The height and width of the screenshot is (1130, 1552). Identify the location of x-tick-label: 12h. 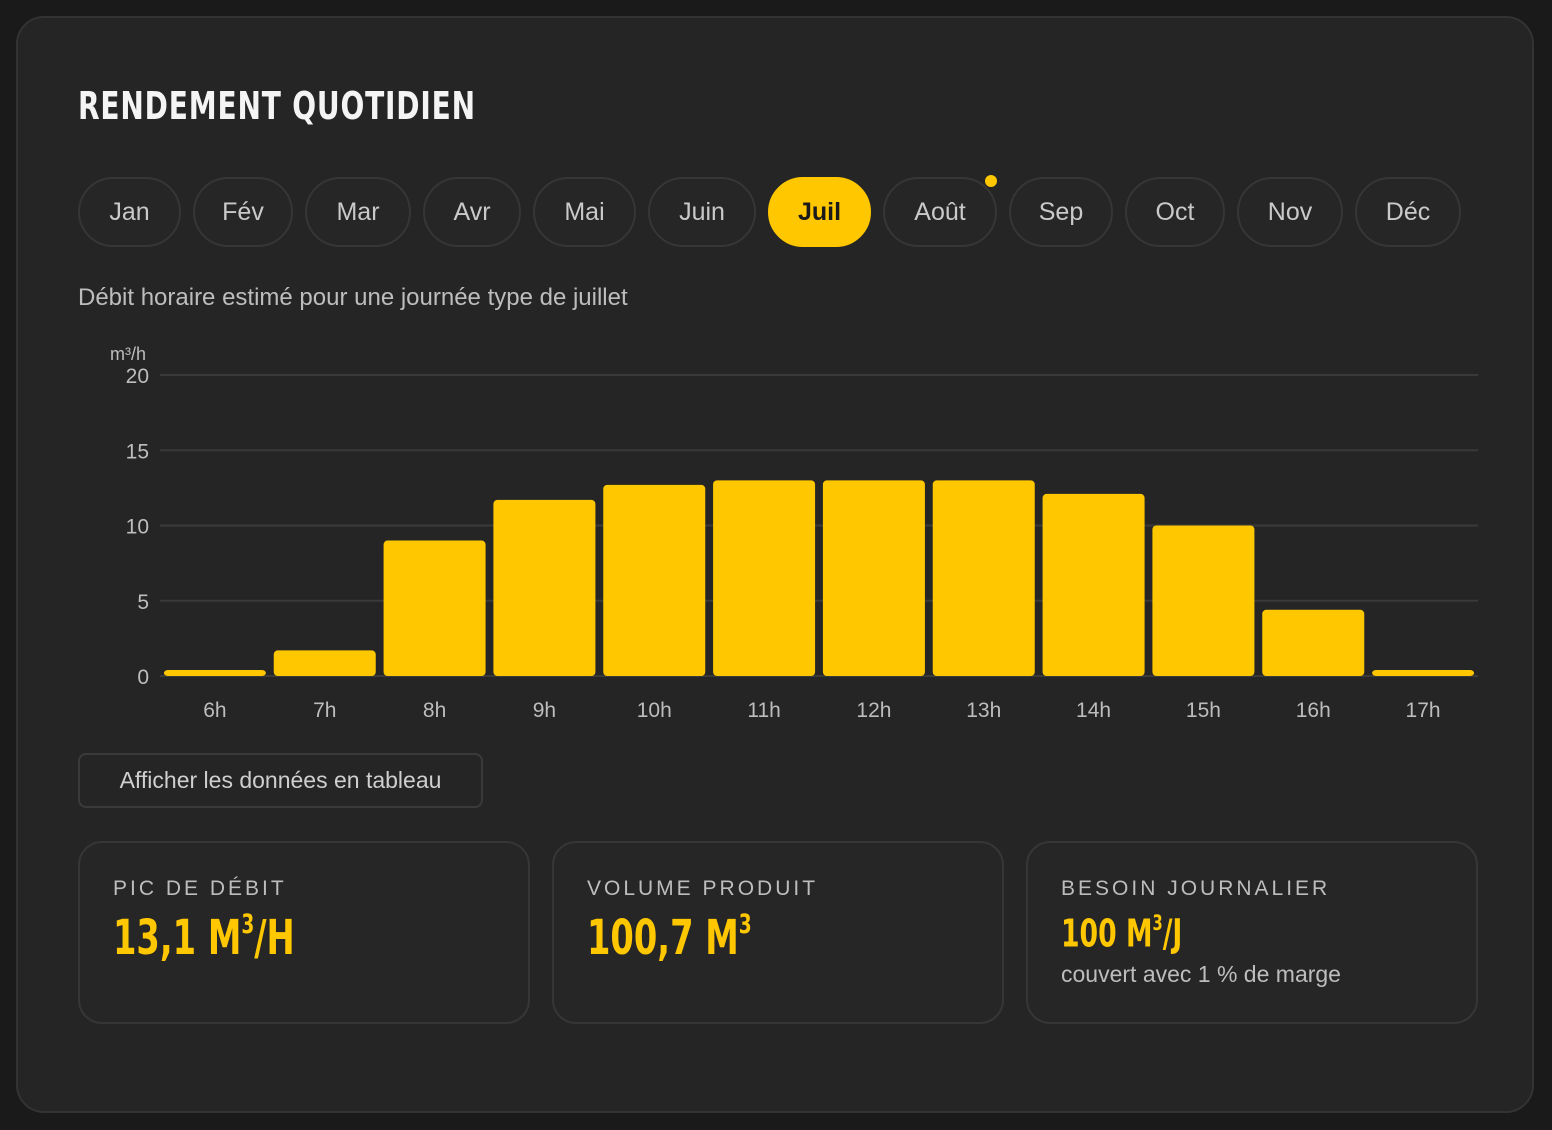
(873, 710).